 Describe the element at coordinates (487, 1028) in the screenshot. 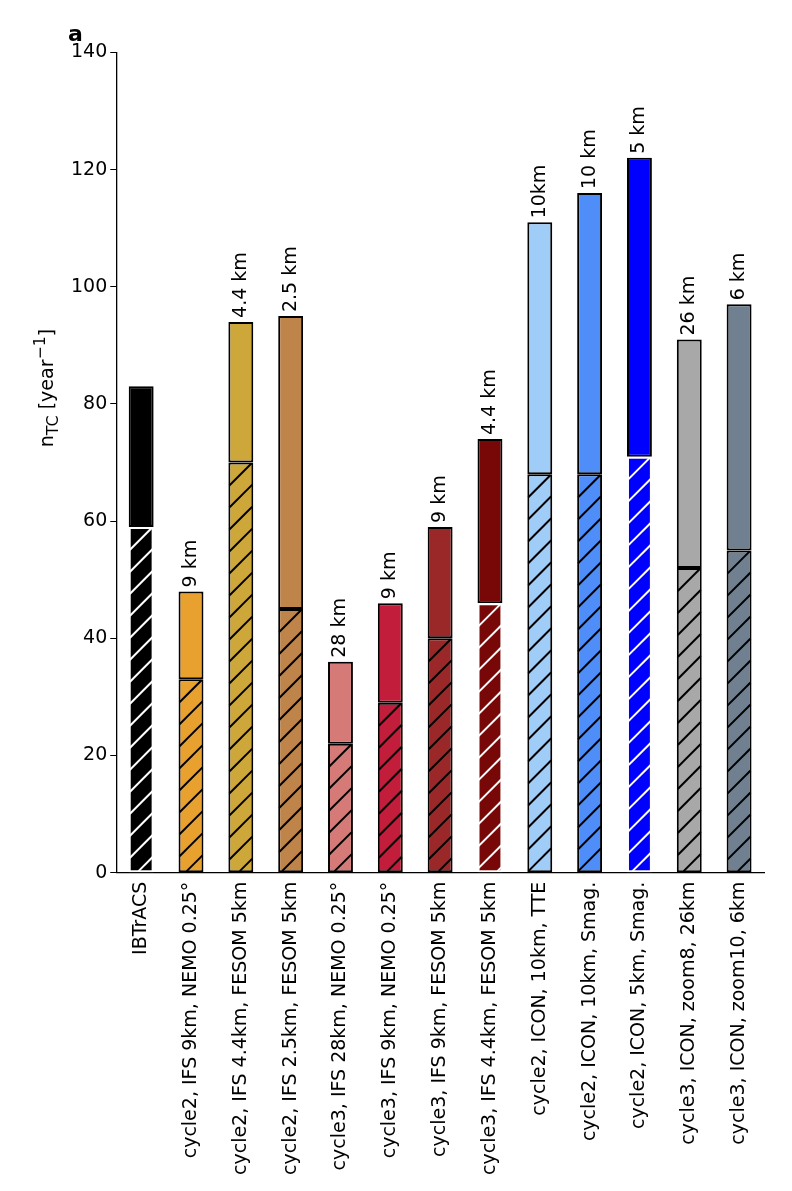

I see `x-tick-label: cycle3, IFS 4.4km, FESOM 5km` at that location.